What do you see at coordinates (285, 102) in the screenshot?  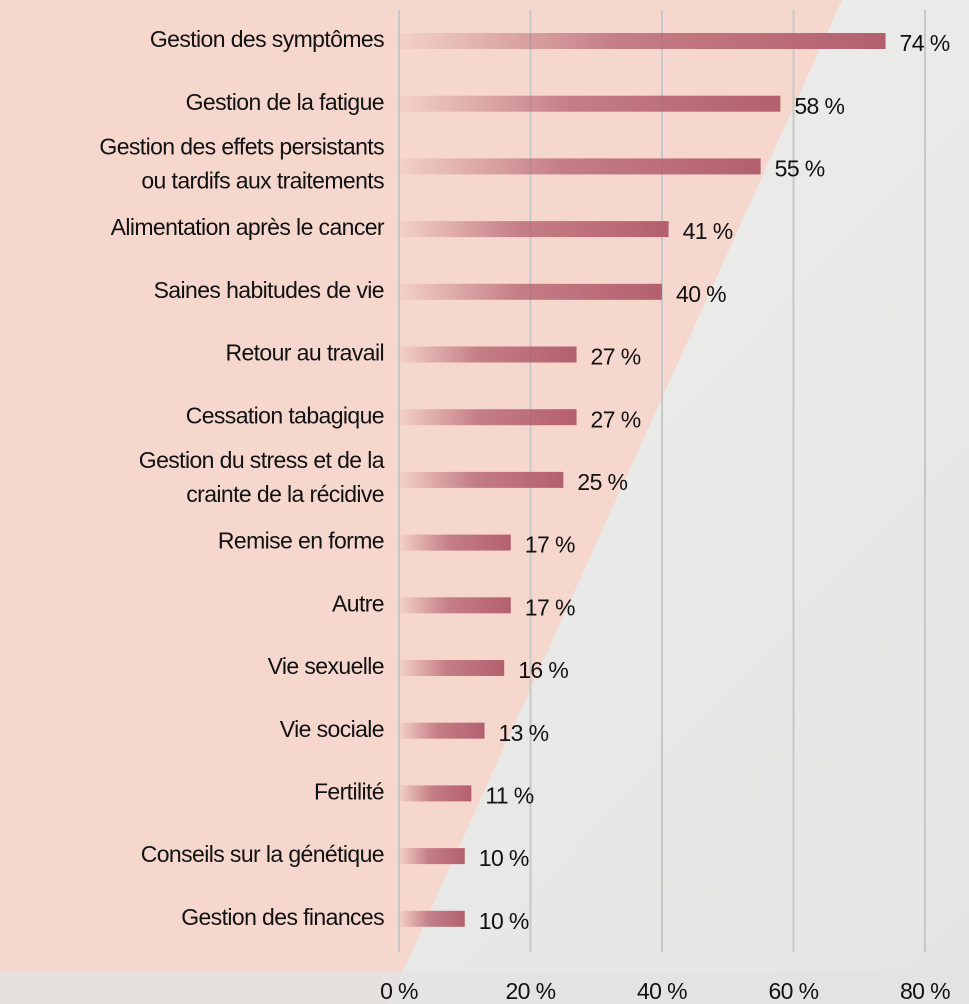 I see `category-label: Gestion de la fatigue` at bounding box center [285, 102].